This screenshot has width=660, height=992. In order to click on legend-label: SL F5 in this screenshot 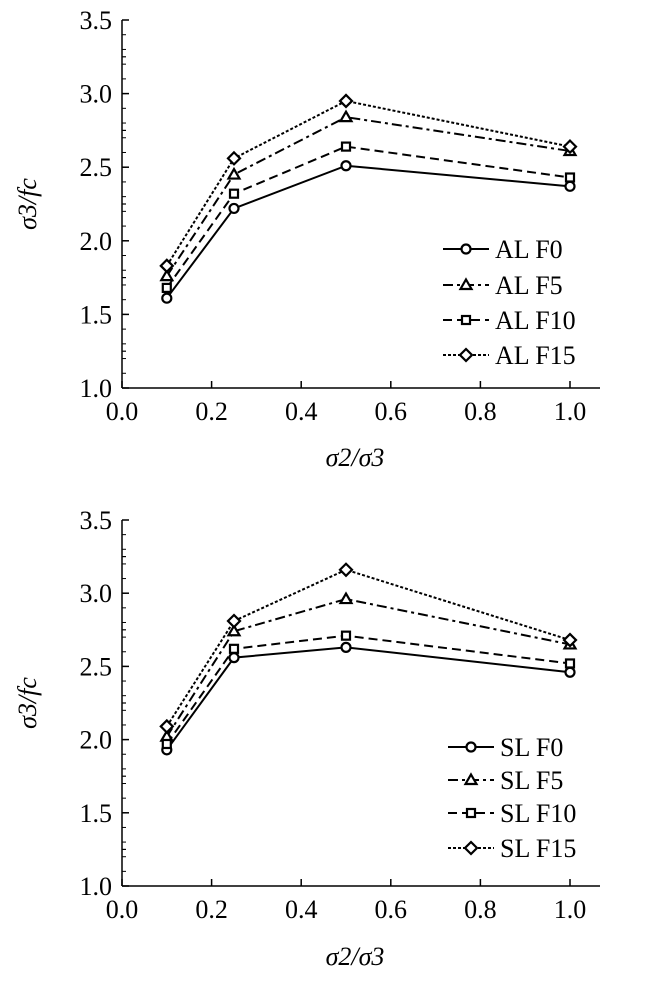, I will do `click(531, 780)`.